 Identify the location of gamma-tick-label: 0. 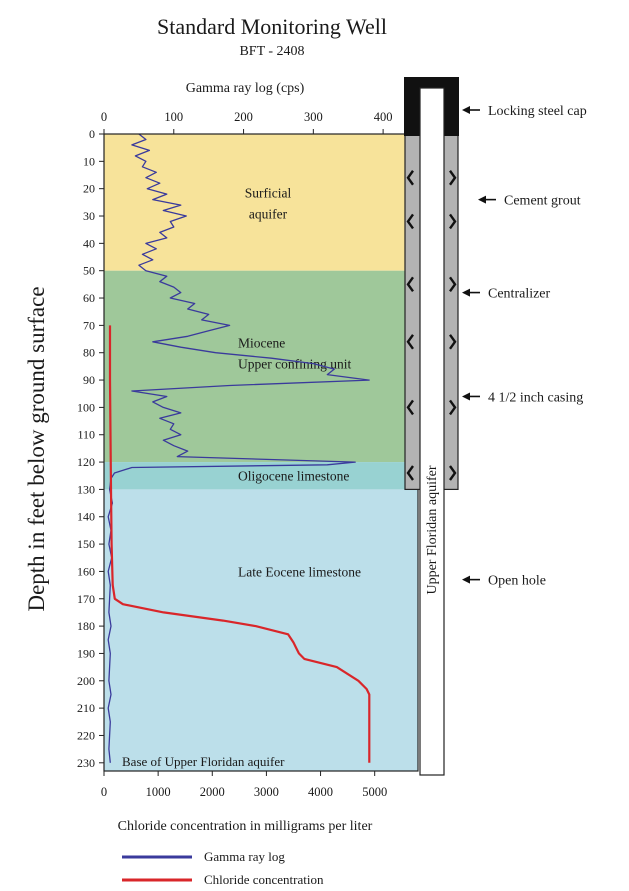
(104, 117).